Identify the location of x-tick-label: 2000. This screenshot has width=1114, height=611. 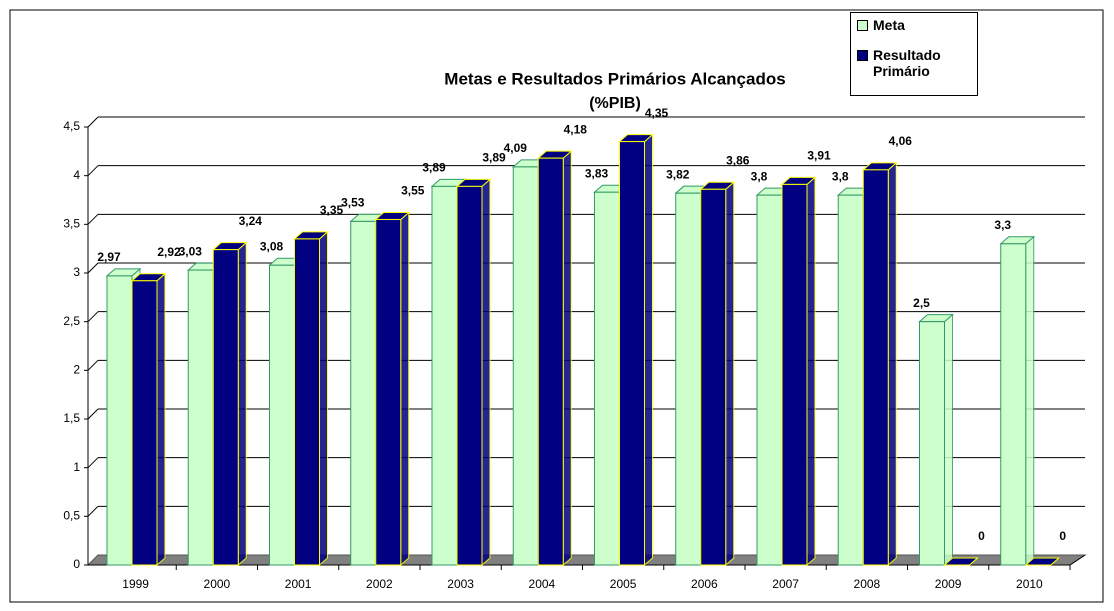
(217, 584).